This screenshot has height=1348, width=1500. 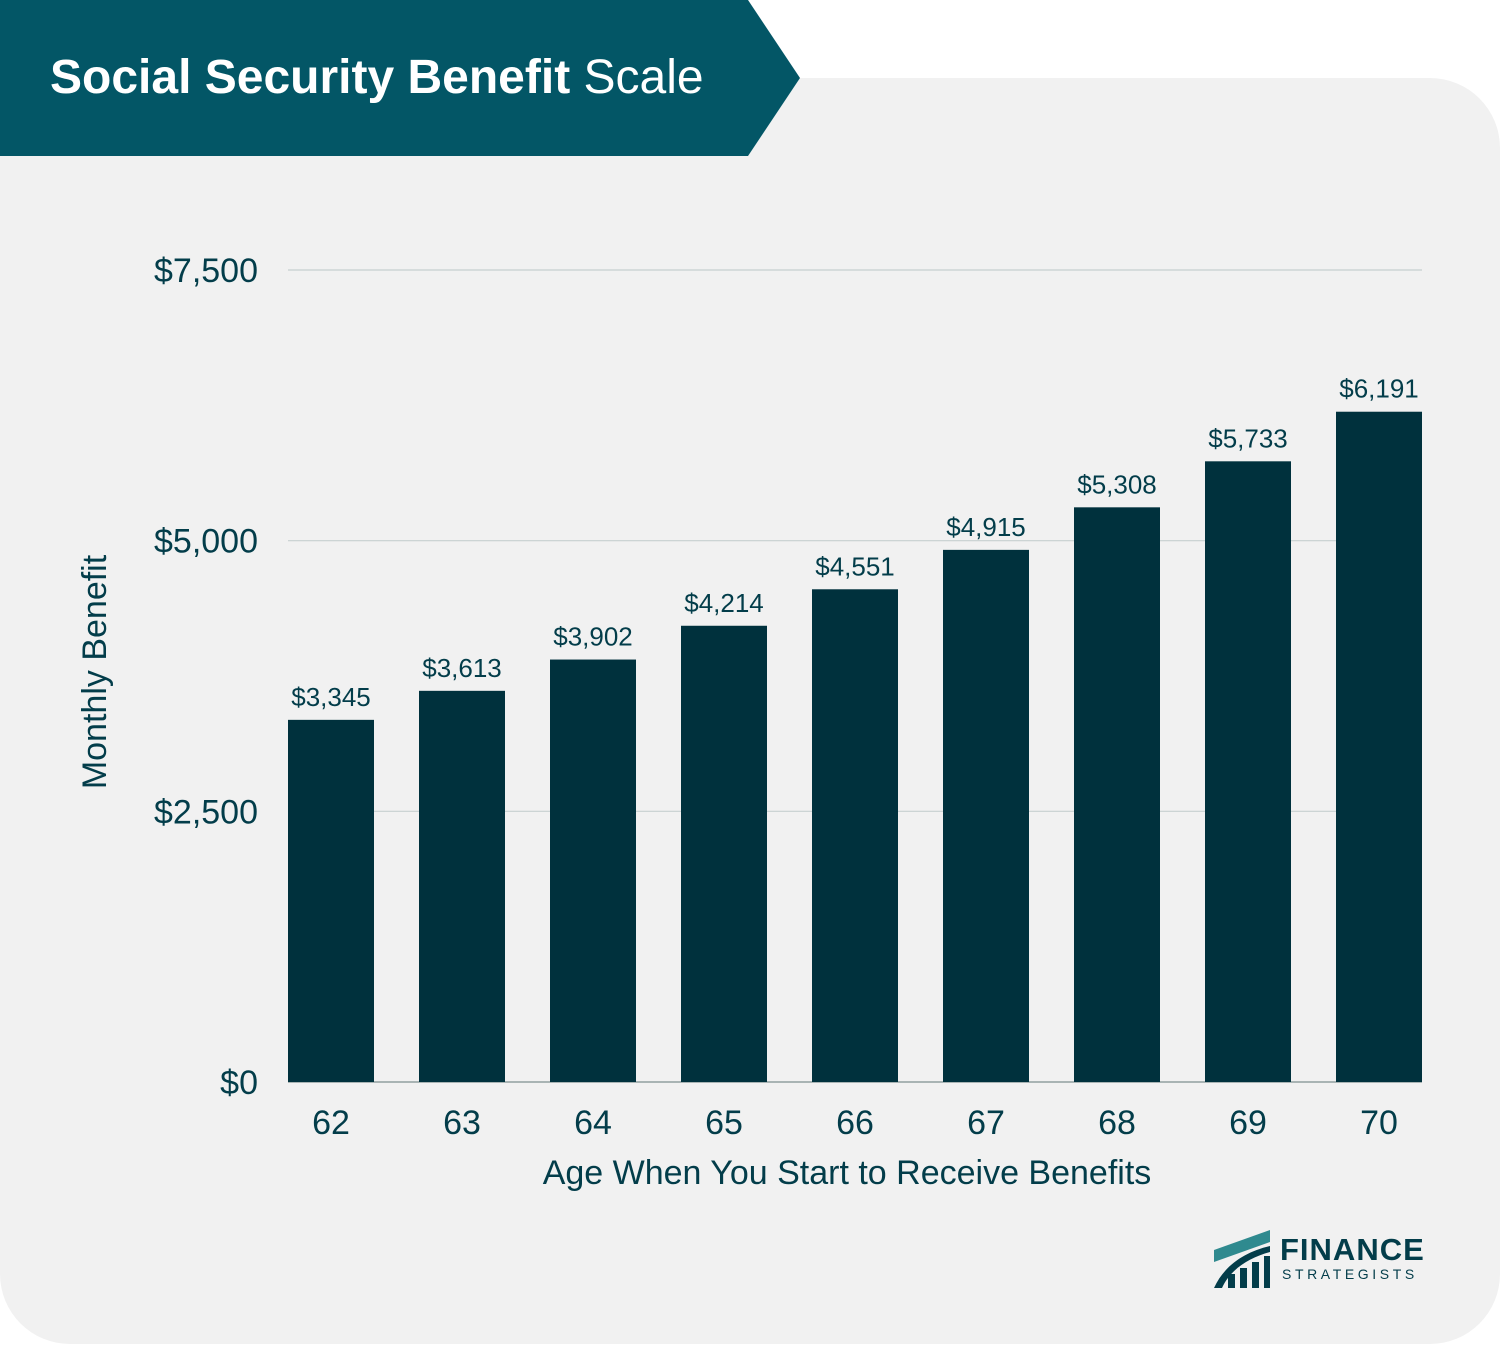 I want to click on x-tick-label: 66, so click(x=855, y=1123).